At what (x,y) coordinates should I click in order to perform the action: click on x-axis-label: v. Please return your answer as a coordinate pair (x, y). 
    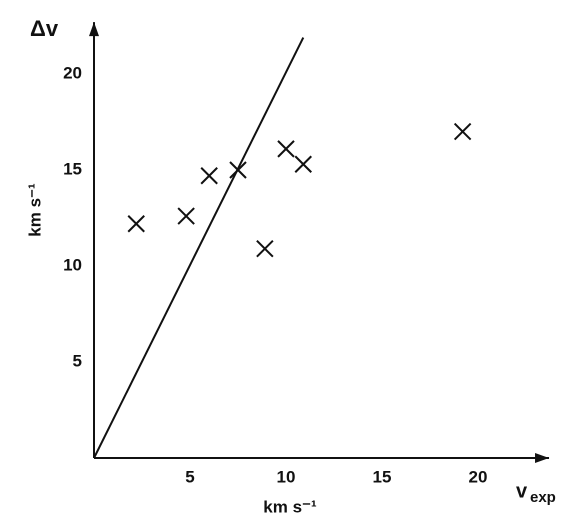
    Looking at the image, I should click on (522, 491).